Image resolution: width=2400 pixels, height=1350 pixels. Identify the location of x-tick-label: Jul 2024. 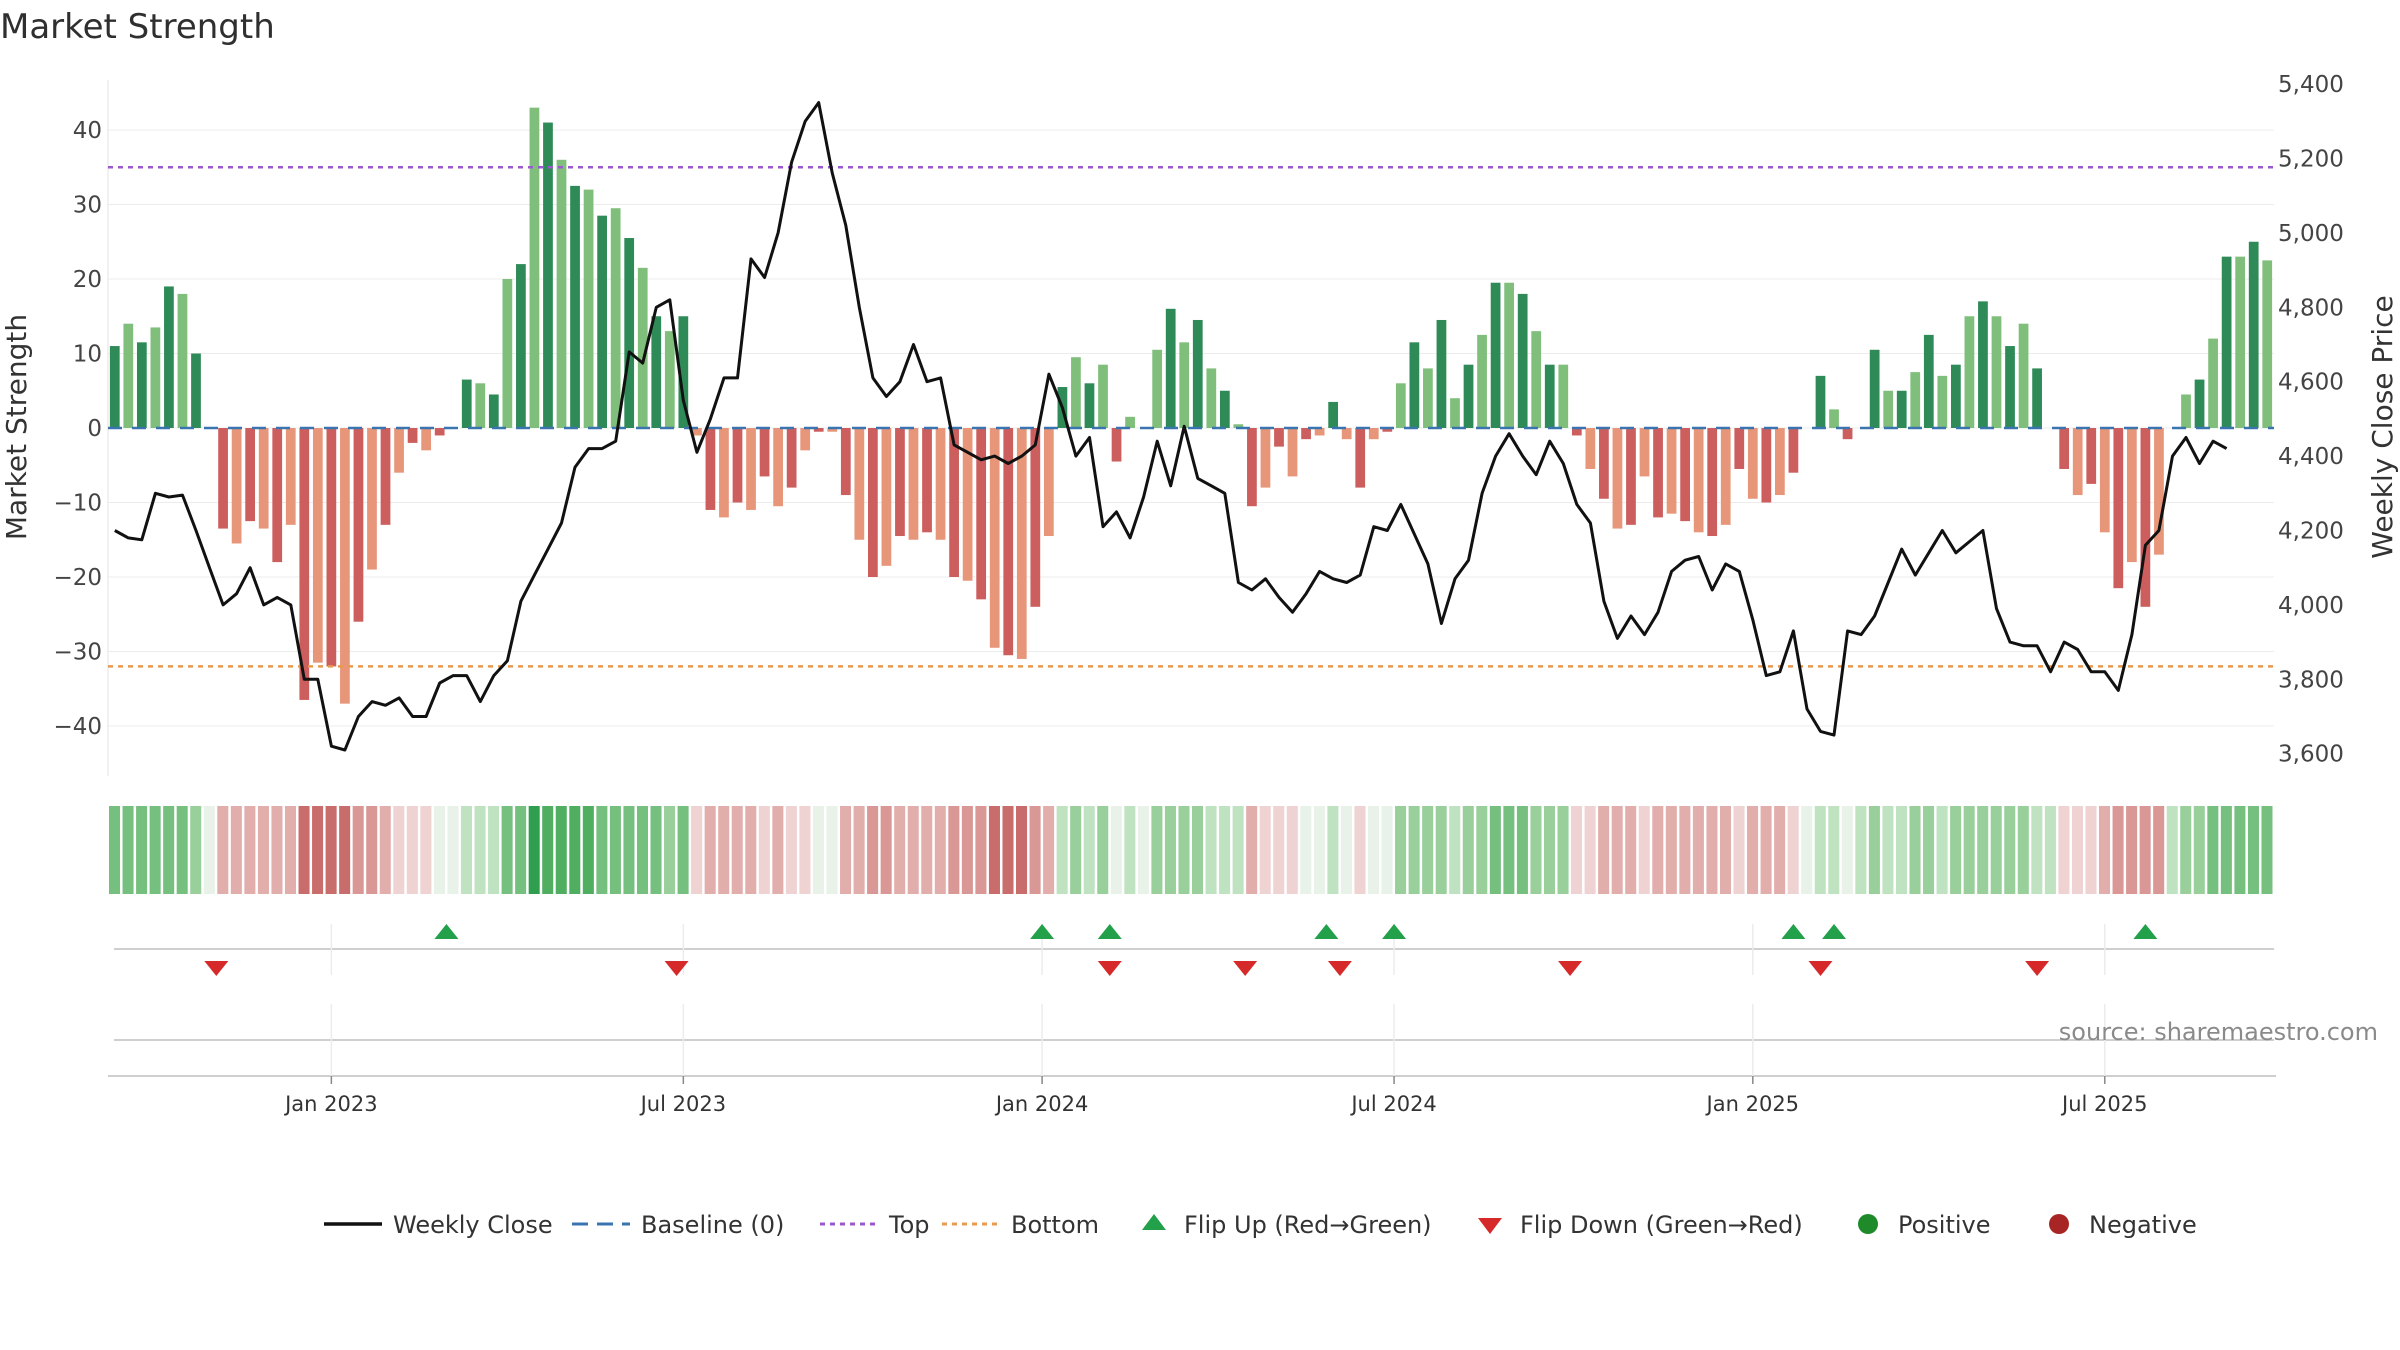
(1392, 1104).